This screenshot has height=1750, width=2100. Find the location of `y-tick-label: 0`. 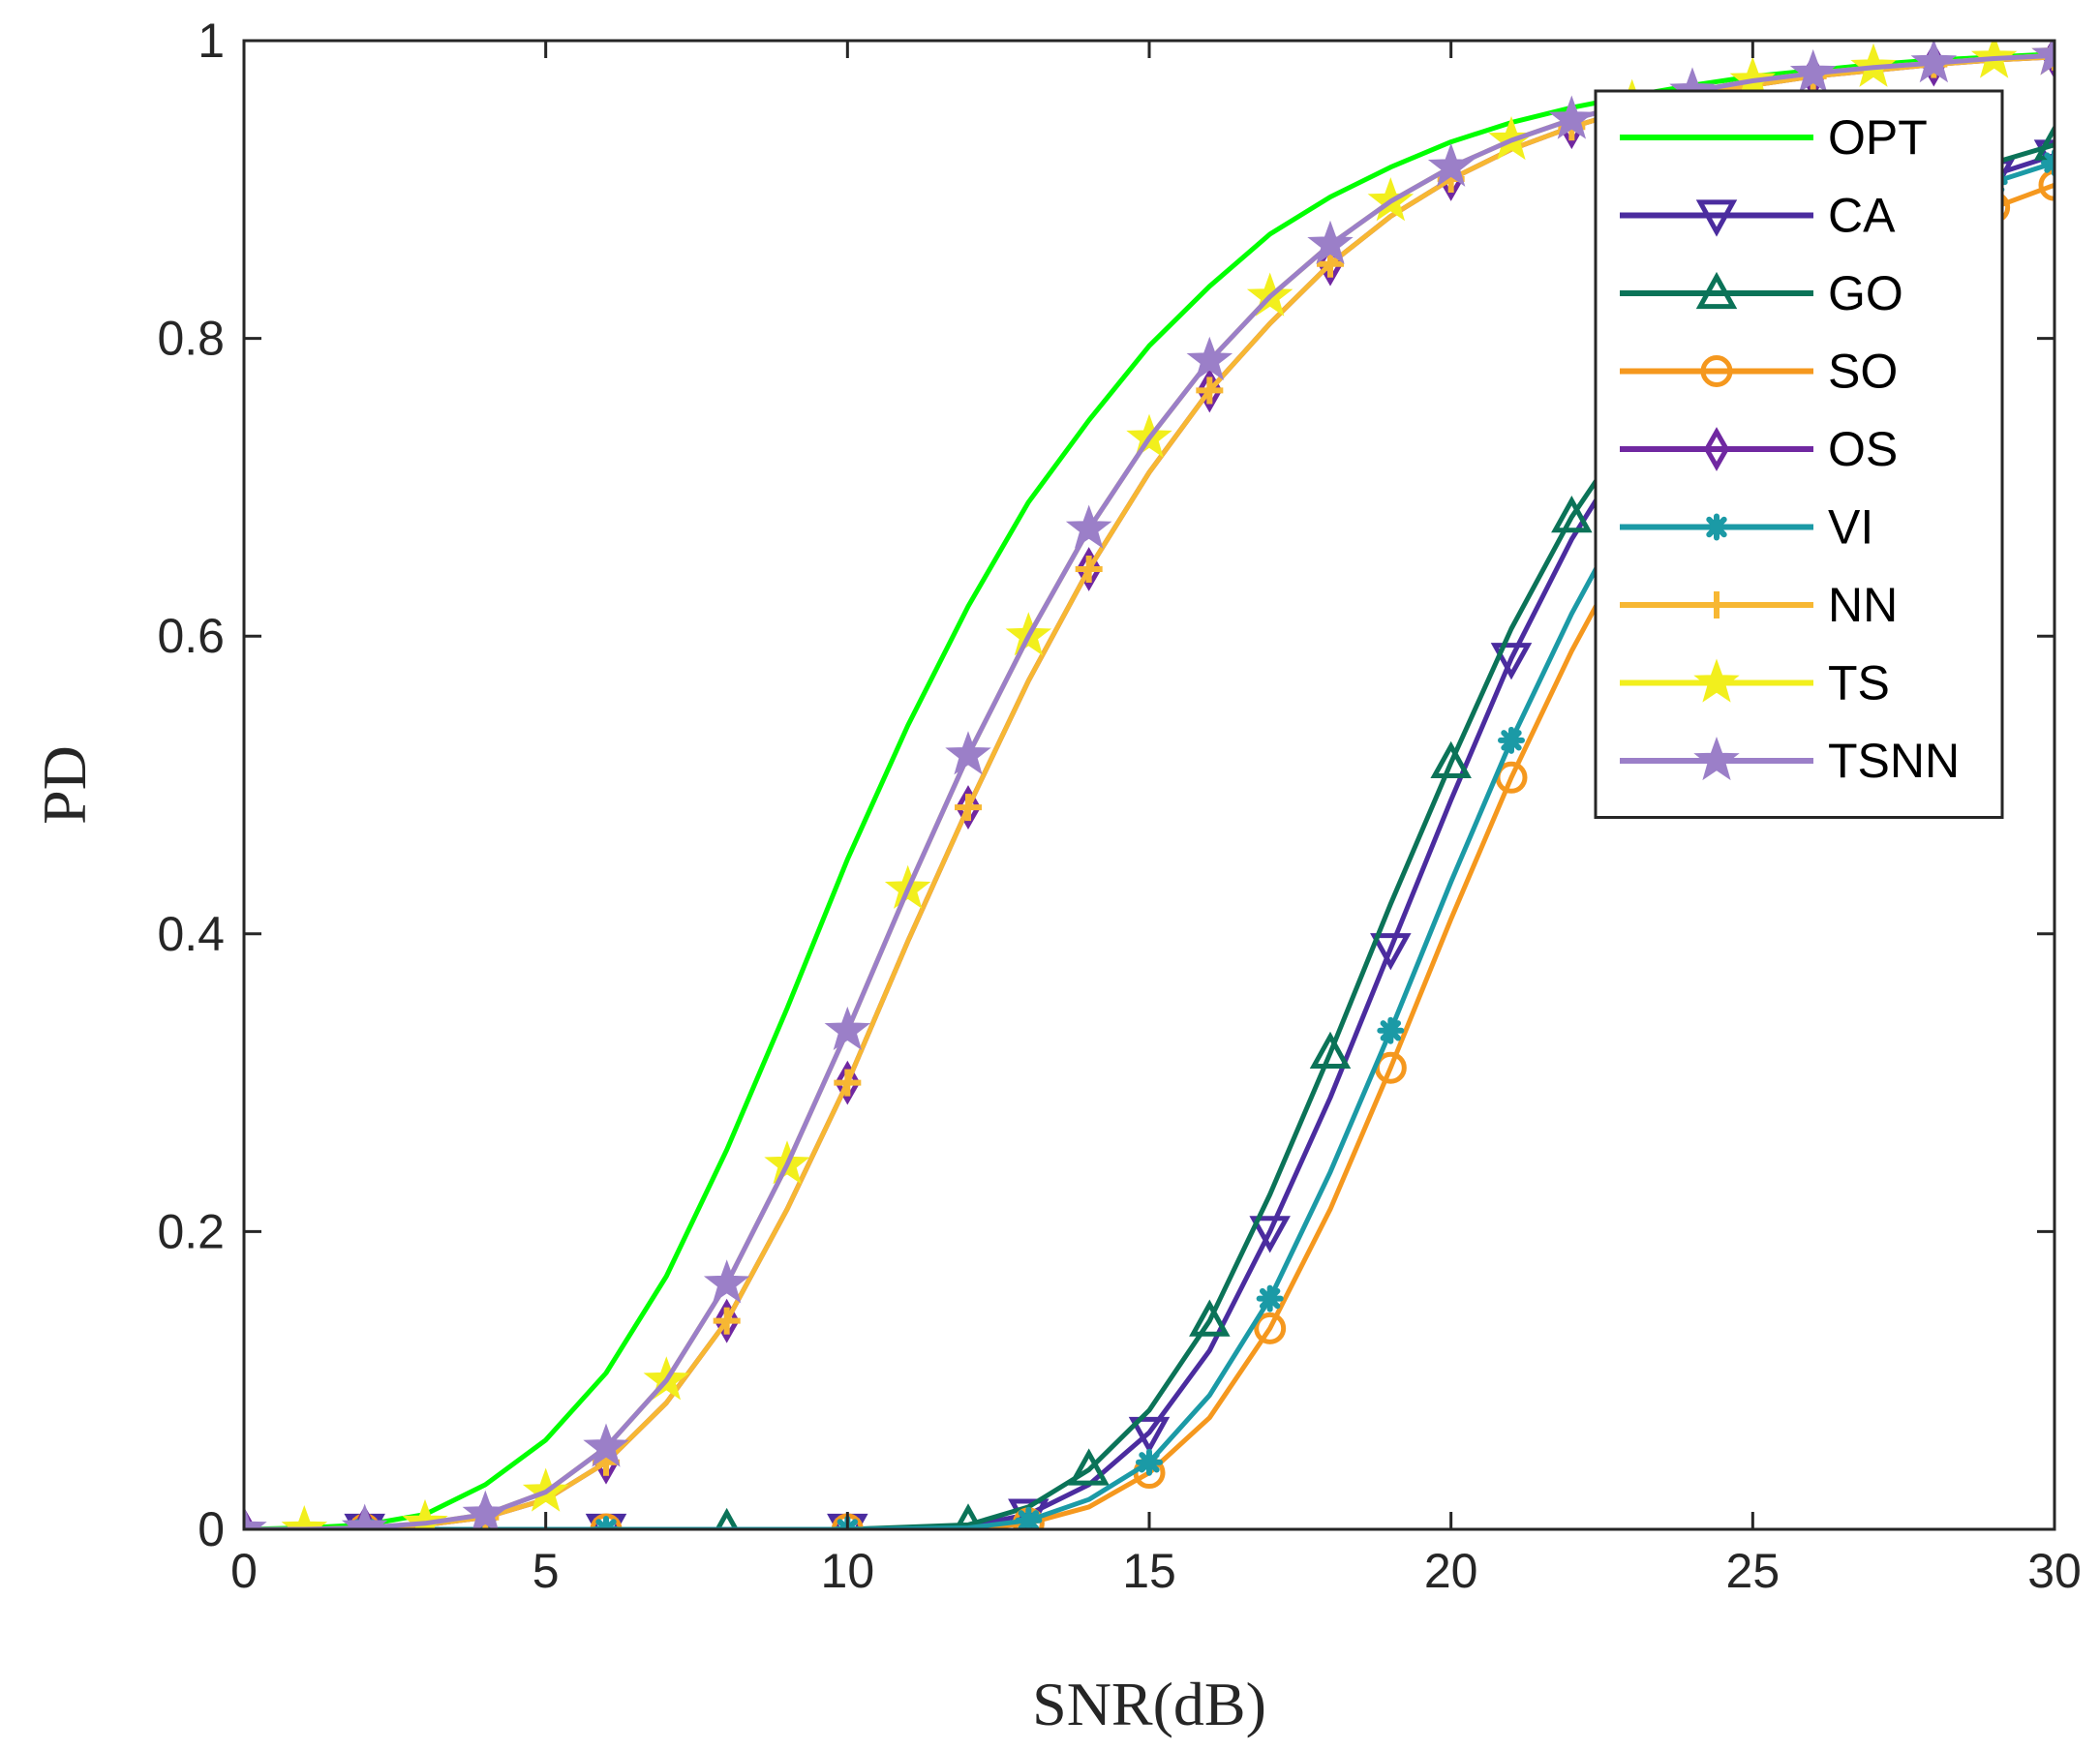

y-tick-label: 0 is located at coordinates (212, 1529).